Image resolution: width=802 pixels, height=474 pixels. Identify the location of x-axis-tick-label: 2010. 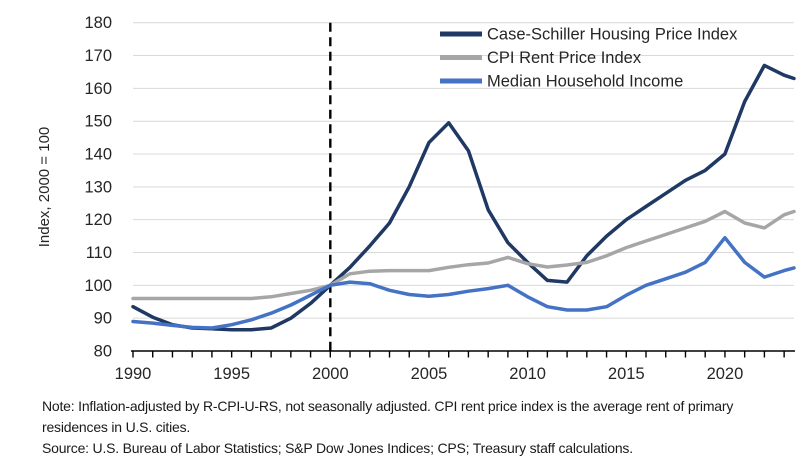
(527, 374).